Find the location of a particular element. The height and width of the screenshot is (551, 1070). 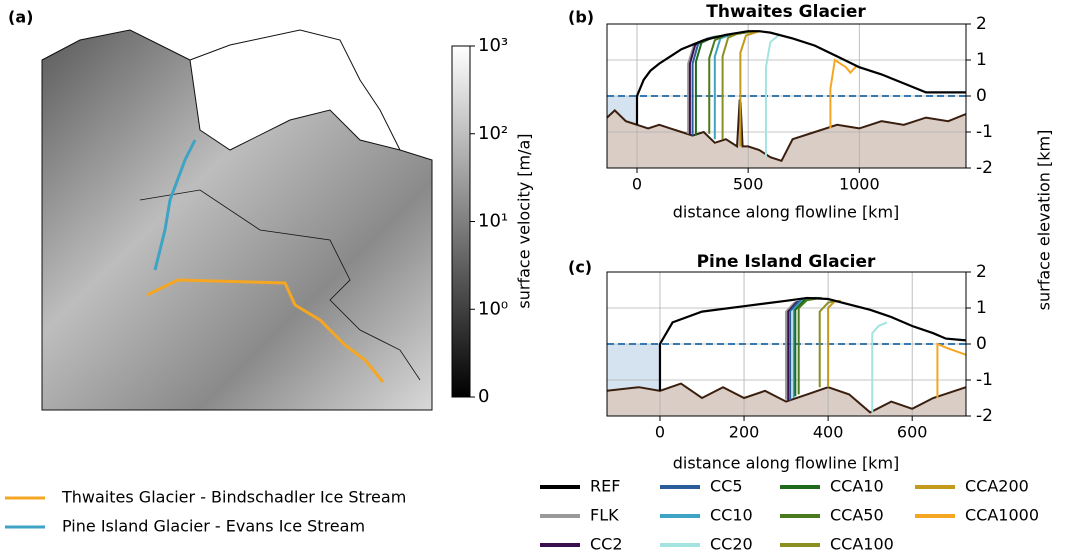

chart-title: Pine Island Glacier is located at coordinates (786, 262).